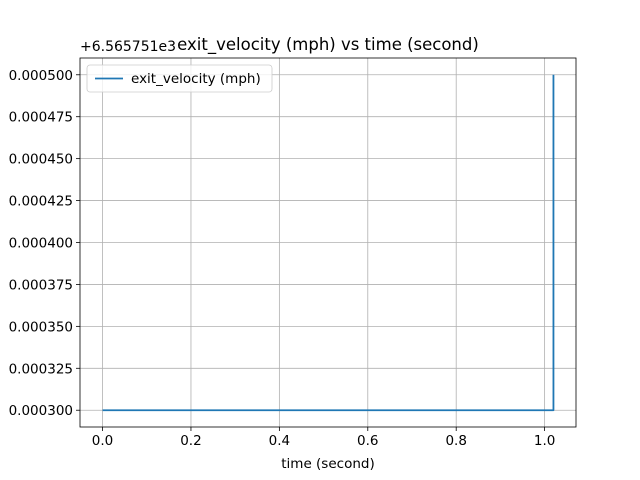 The height and width of the screenshot is (480, 640). I want to click on y-tick-label: 0.000400, so click(41, 244).